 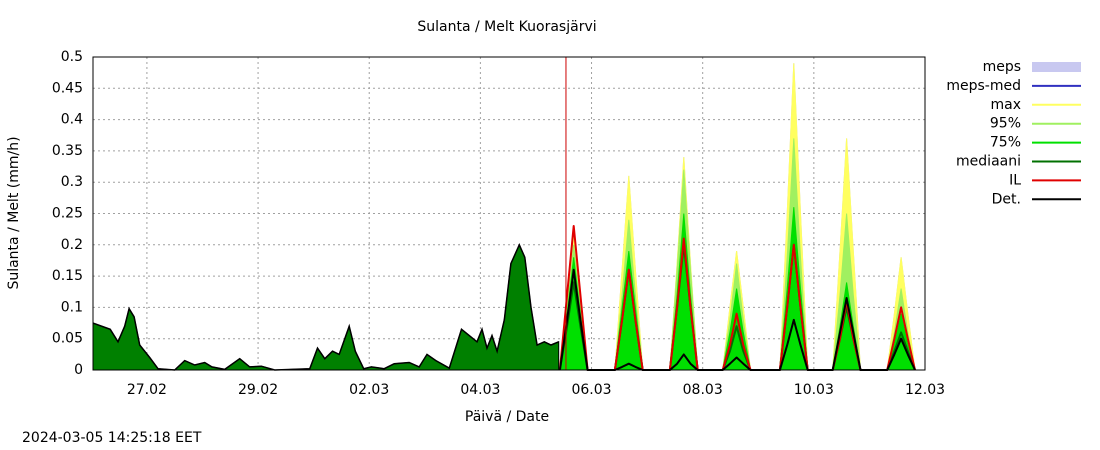 What do you see at coordinates (737, 319) in the screenshot?
I see `series-line` at bounding box center [737, 319].